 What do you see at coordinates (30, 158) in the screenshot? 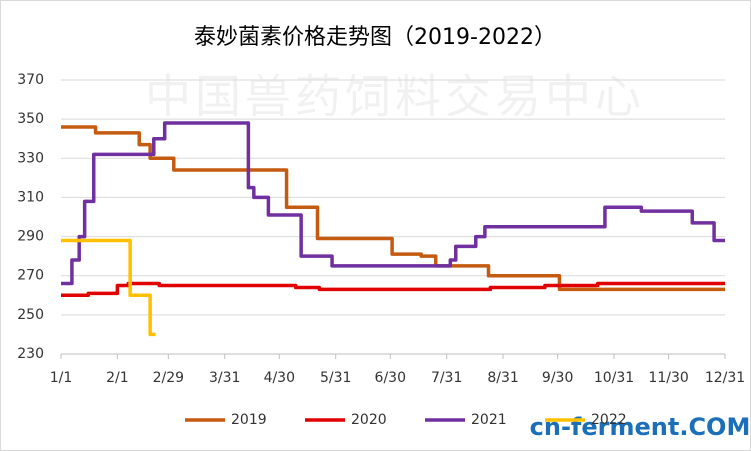
I see `y-tick-label: 330` at bounding box center [30, 158].